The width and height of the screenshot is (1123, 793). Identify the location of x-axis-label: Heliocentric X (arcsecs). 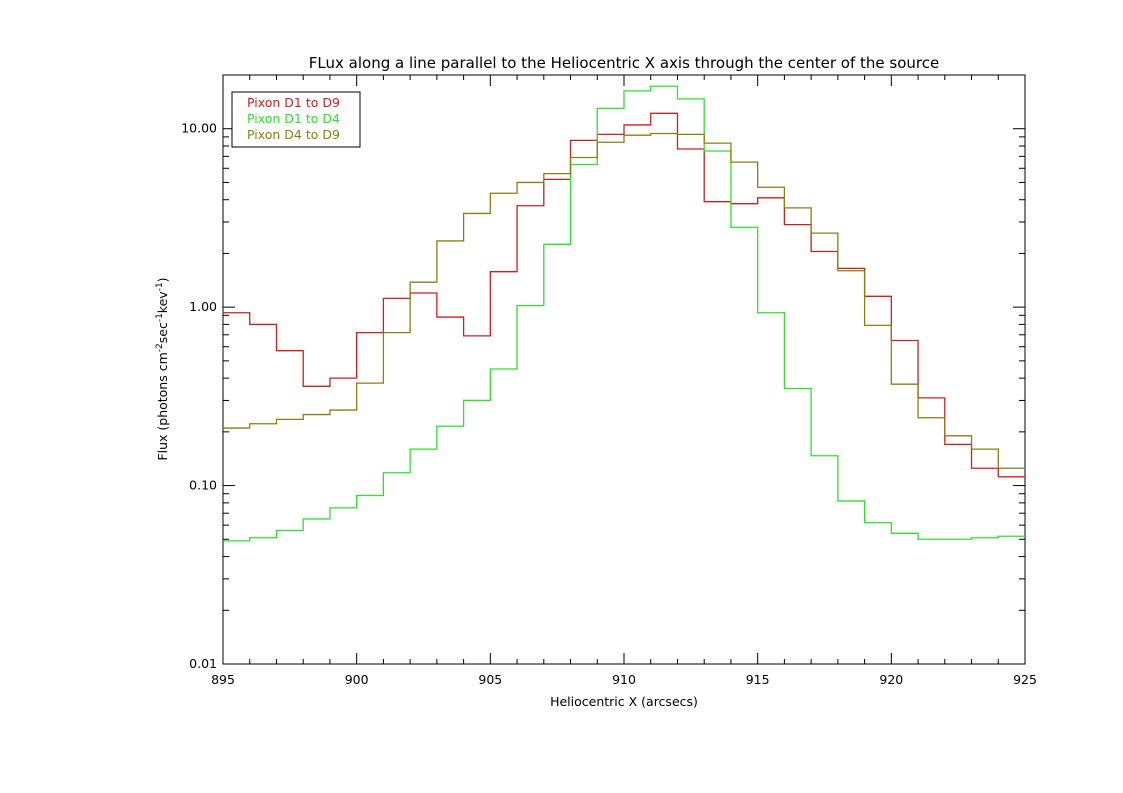
(624, 701).